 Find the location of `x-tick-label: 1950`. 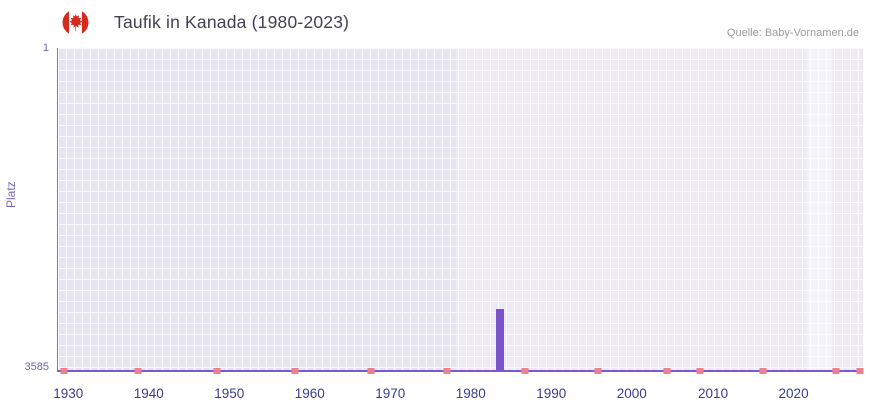

x-tick-label: 1950 is located at coordinates (229, 393).